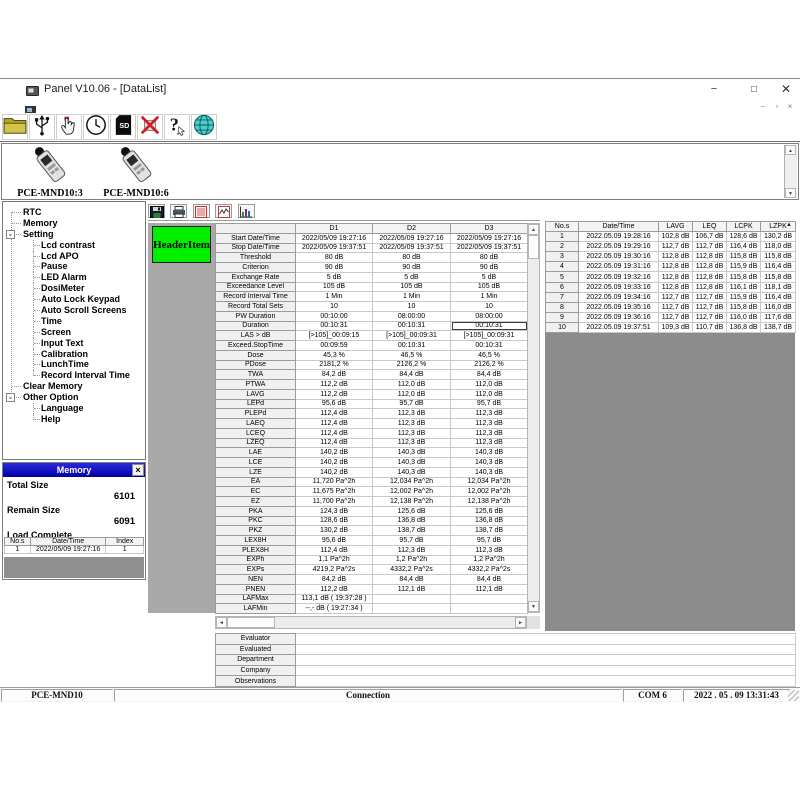 This screenshot has width=800, height=800. What do you see at coordinates (334, 569) in the screenshot?
I see `table-cell: 4219,2 Pa^2s` at bounding box center [334, 569].